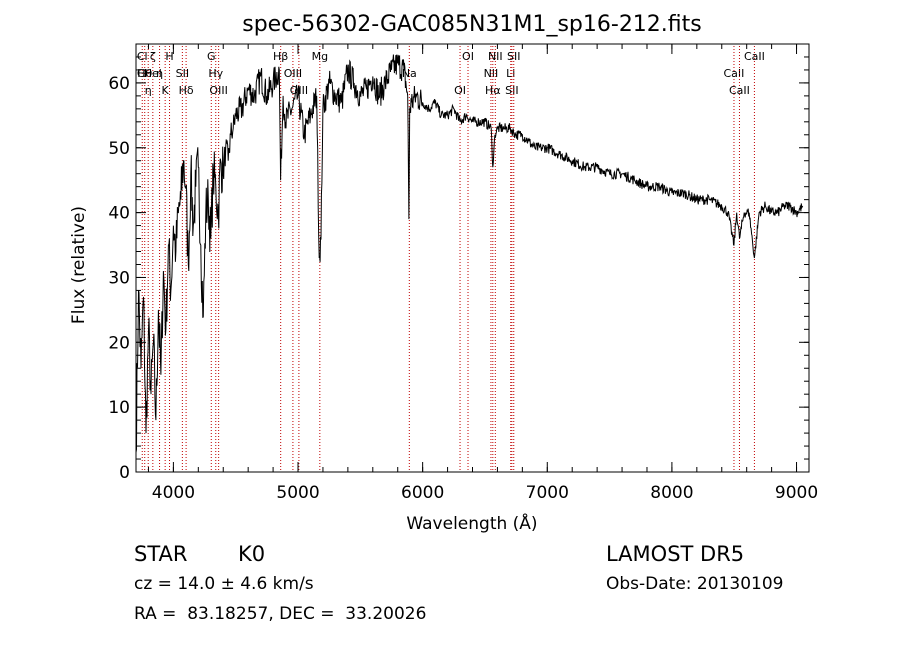  Describe the element at coordinates (280, 614) in the screenshot. I see `coordinates: RA = 83.18257, DEC = 33.20026` at that location.